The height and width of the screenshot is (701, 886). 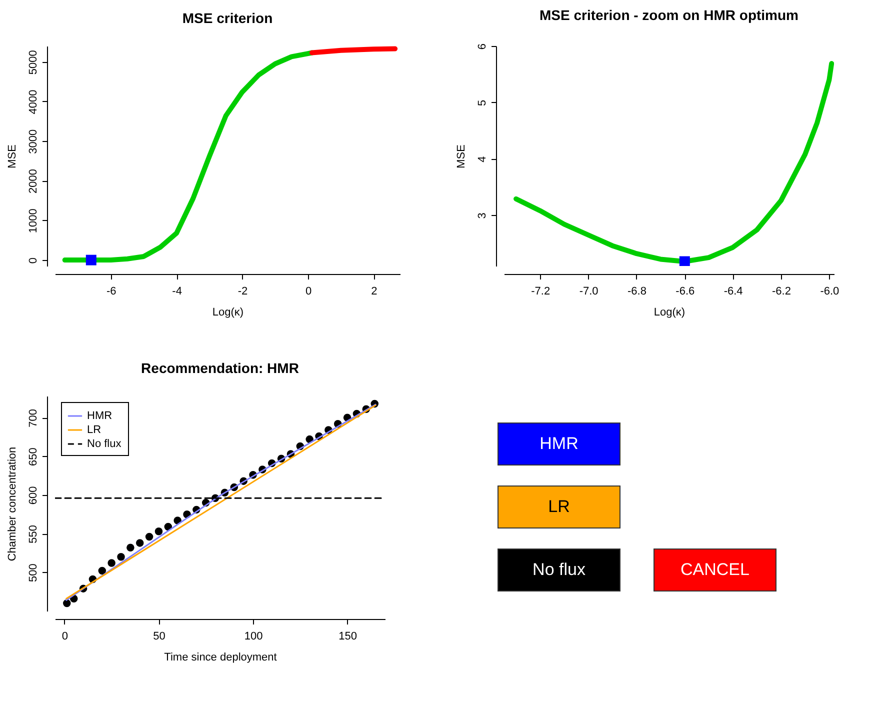 I want to click on y-tick-label: 600, so click(x=34, y=495).